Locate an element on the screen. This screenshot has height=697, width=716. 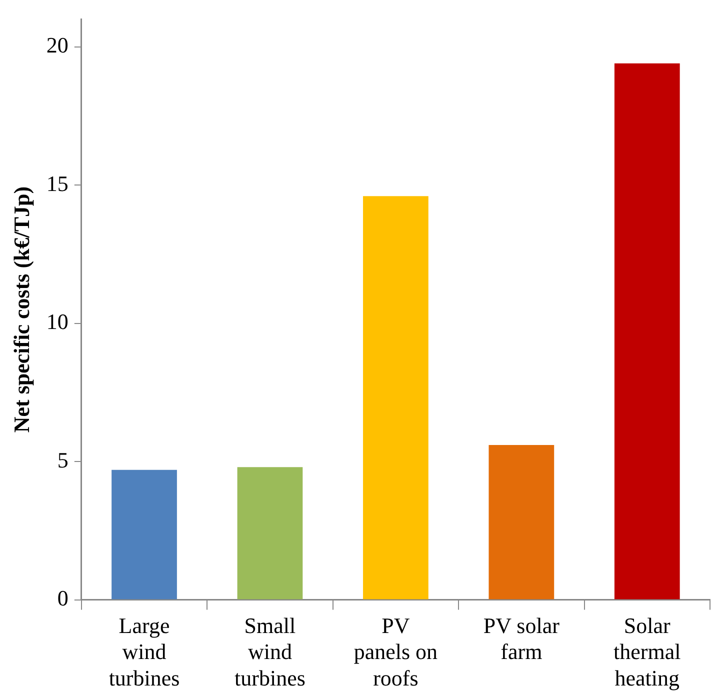
y-axis-title: Net specific costs (k€/TJp) is located at coordinates (21, 309).